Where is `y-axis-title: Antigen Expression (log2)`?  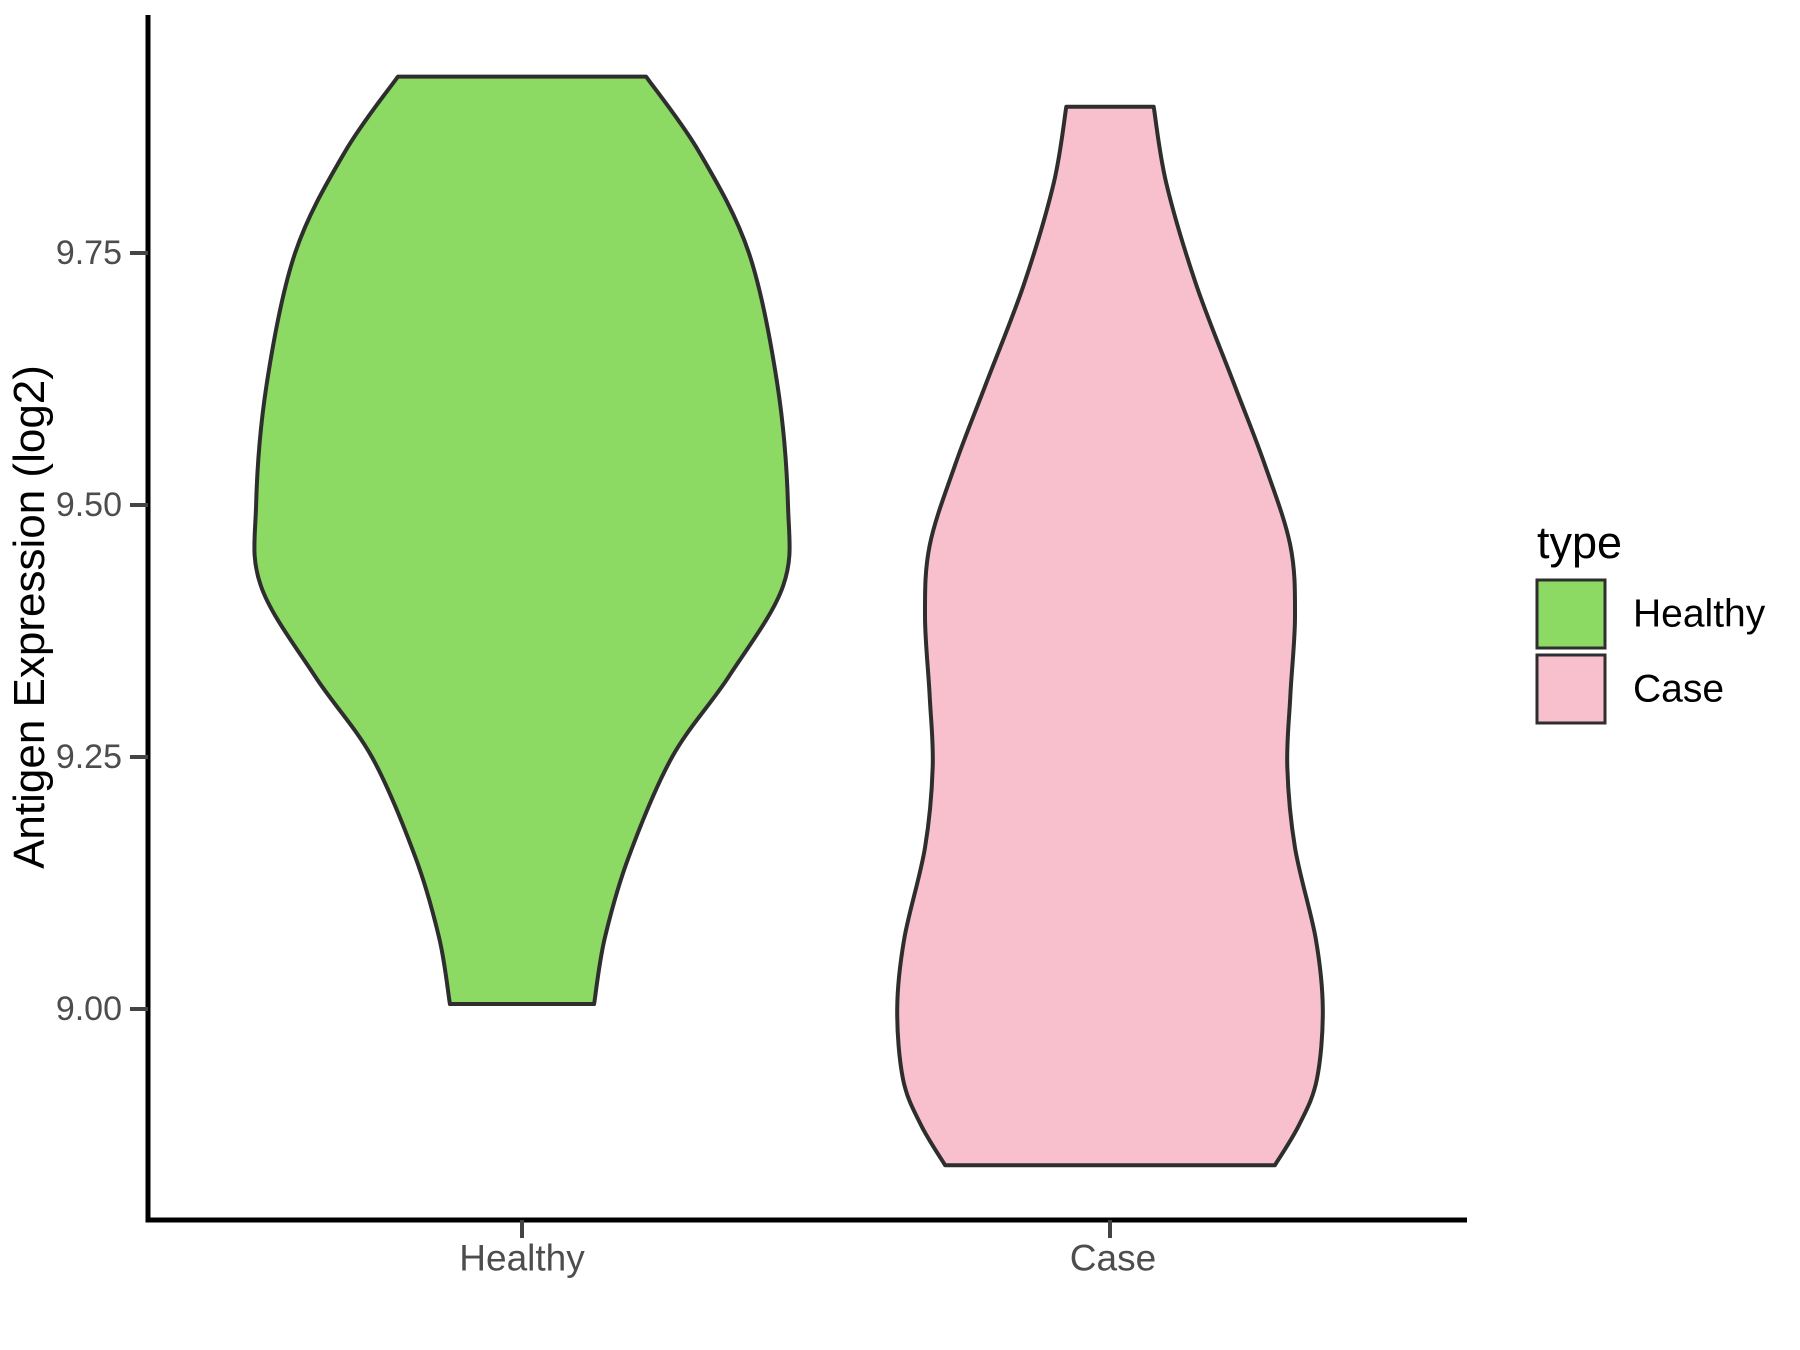
y-axis-title: Antigen Expression (log2) is located at coordinates (29, 617).